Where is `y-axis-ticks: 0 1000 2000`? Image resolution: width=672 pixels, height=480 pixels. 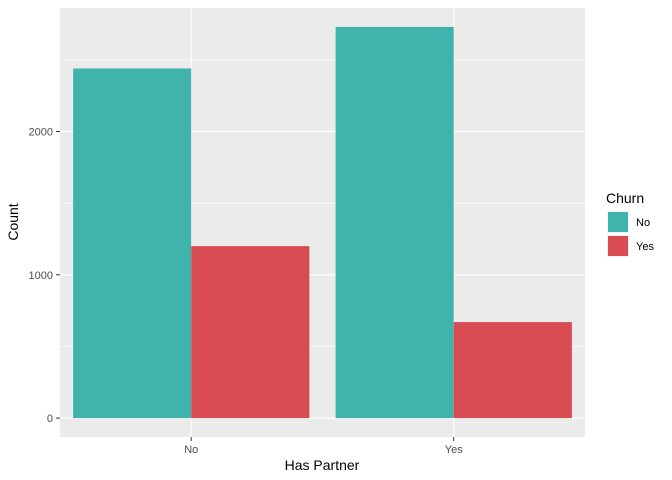 y-axis-ticks: 0 1000 2000 is located at coordinates (44, 276).